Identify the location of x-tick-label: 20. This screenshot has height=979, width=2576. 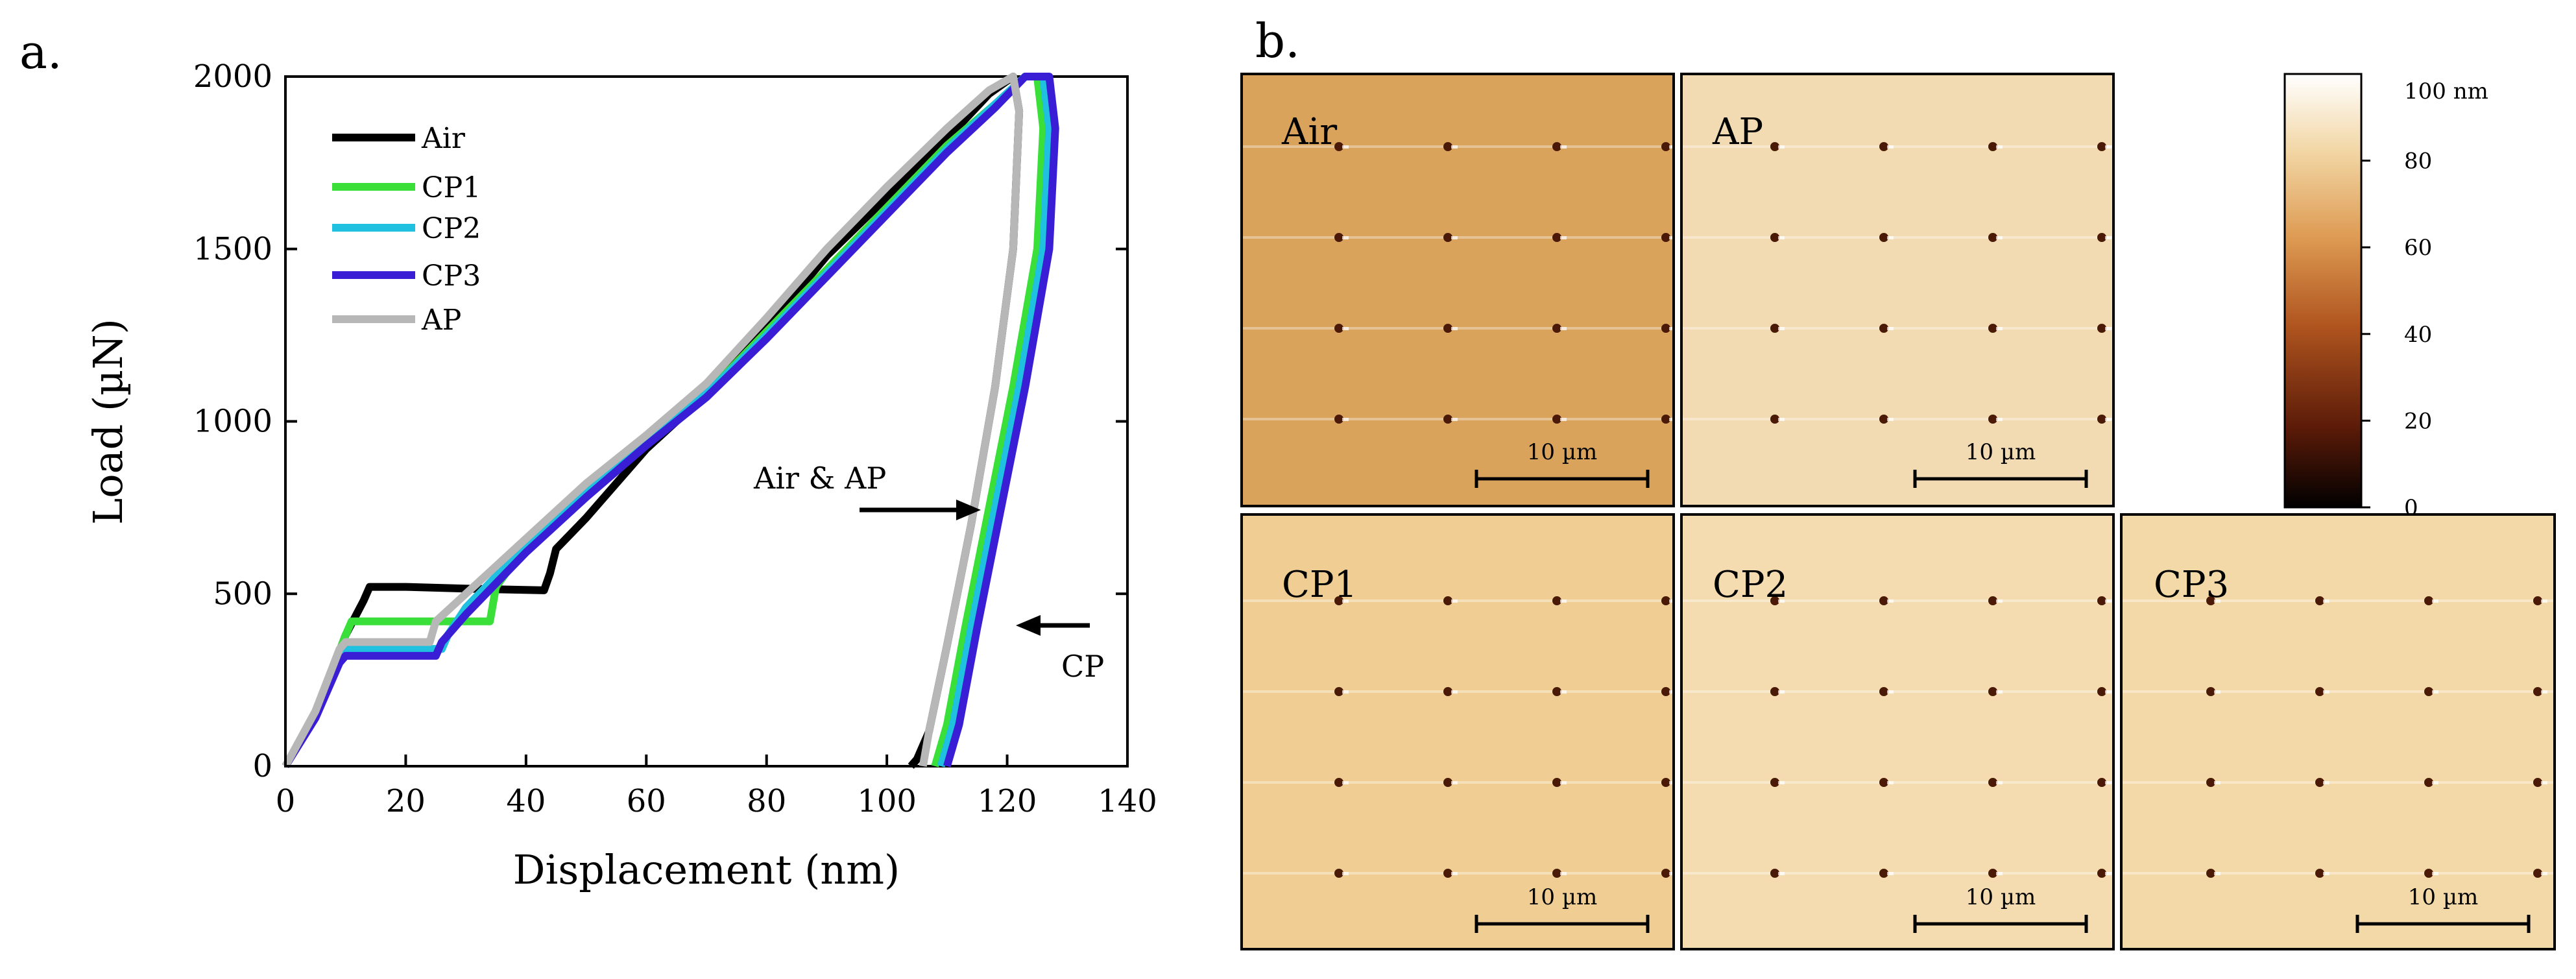
(406, 801).